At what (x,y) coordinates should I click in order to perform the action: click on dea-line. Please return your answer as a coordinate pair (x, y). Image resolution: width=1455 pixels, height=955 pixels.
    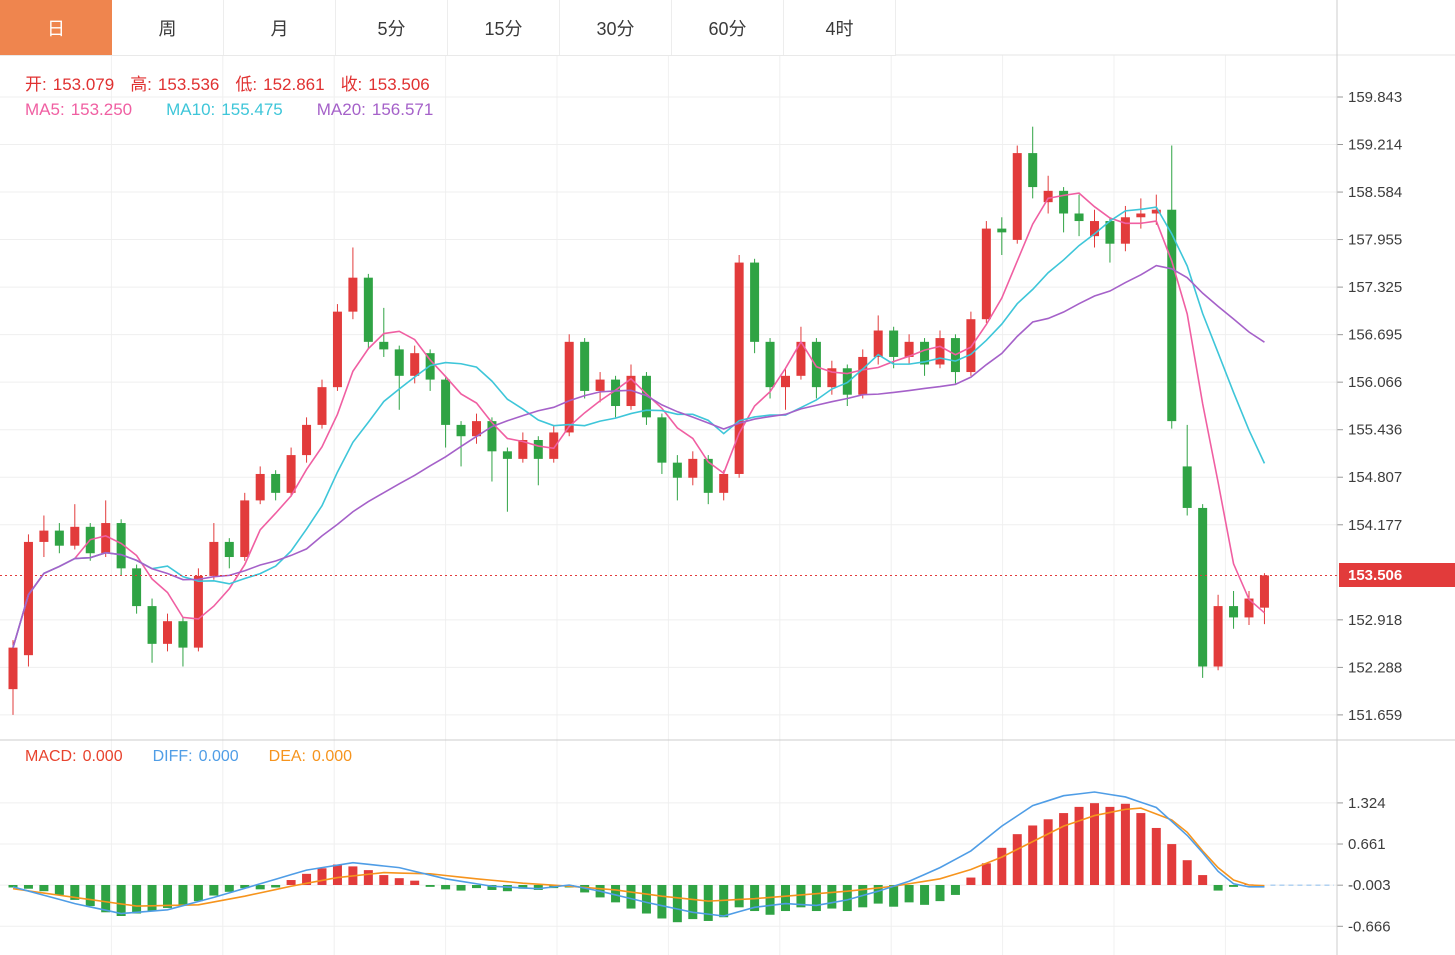
    Looking at the image, I should click on (638, 857).